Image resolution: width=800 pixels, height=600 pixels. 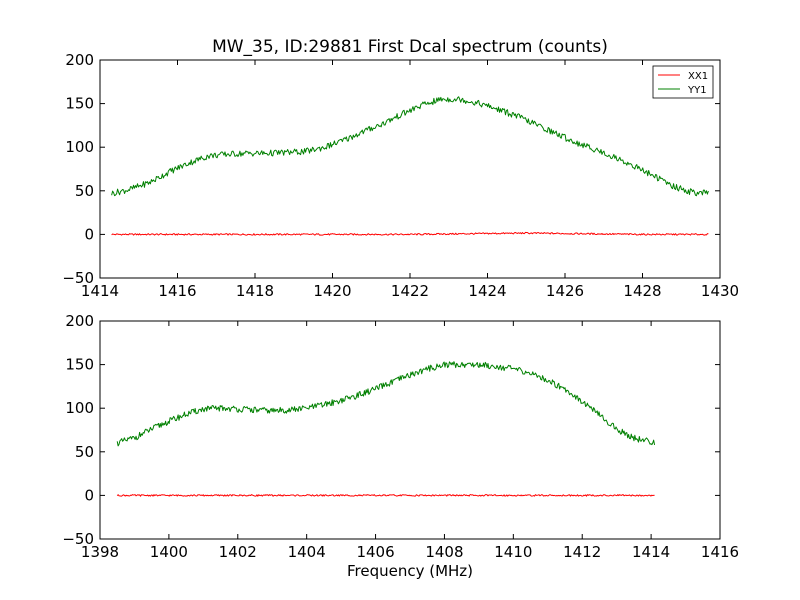 I want to click on x-tick-label: 1430, so click(x=720, y=291).